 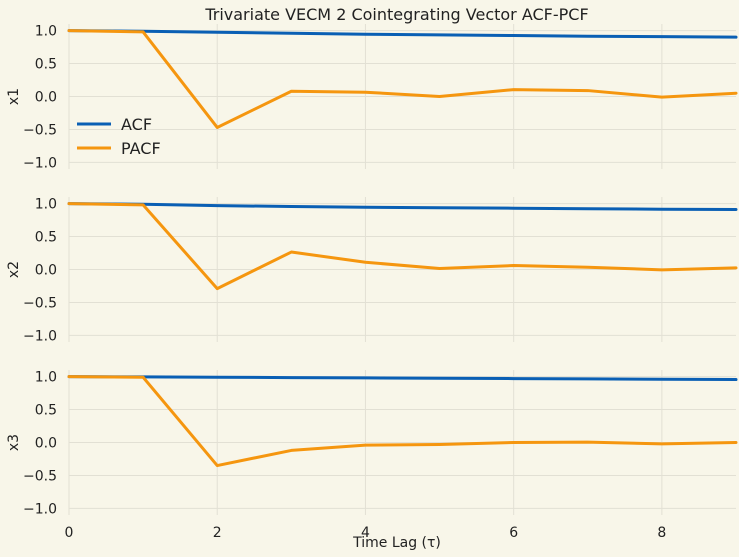 I want to click on x-tick-label: 8, so click(x=661, y=533).